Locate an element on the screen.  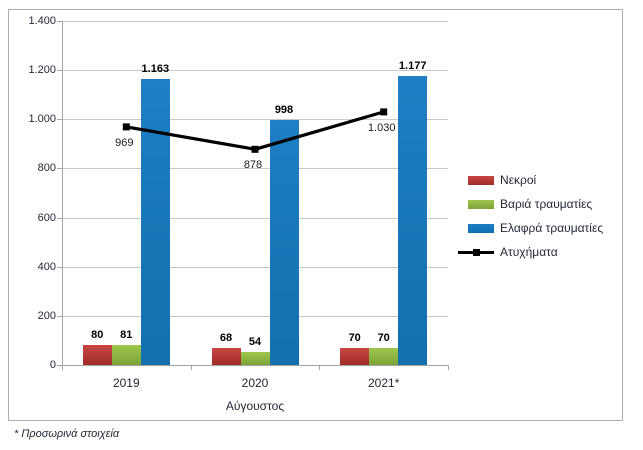
legend-item: Νεκροί is located at coordinates (530, 180).